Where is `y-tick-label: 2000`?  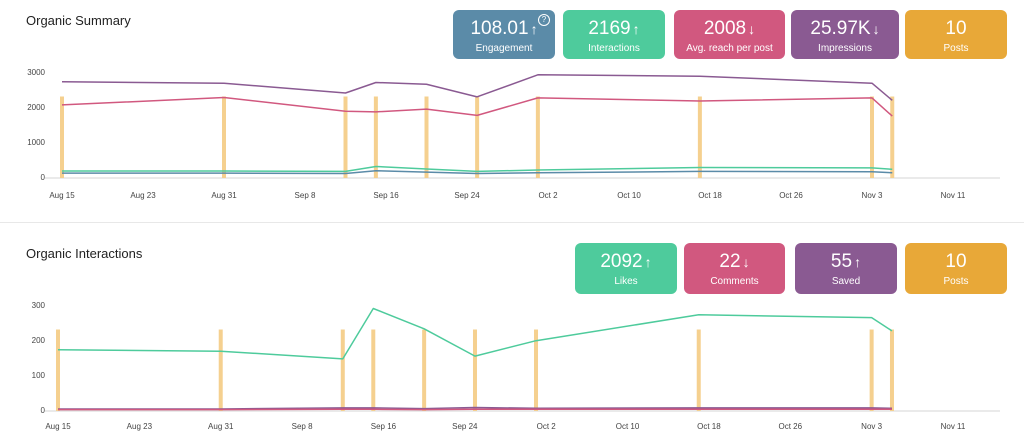 y-tick-label: 2000 is located at coordinates (36, 107).